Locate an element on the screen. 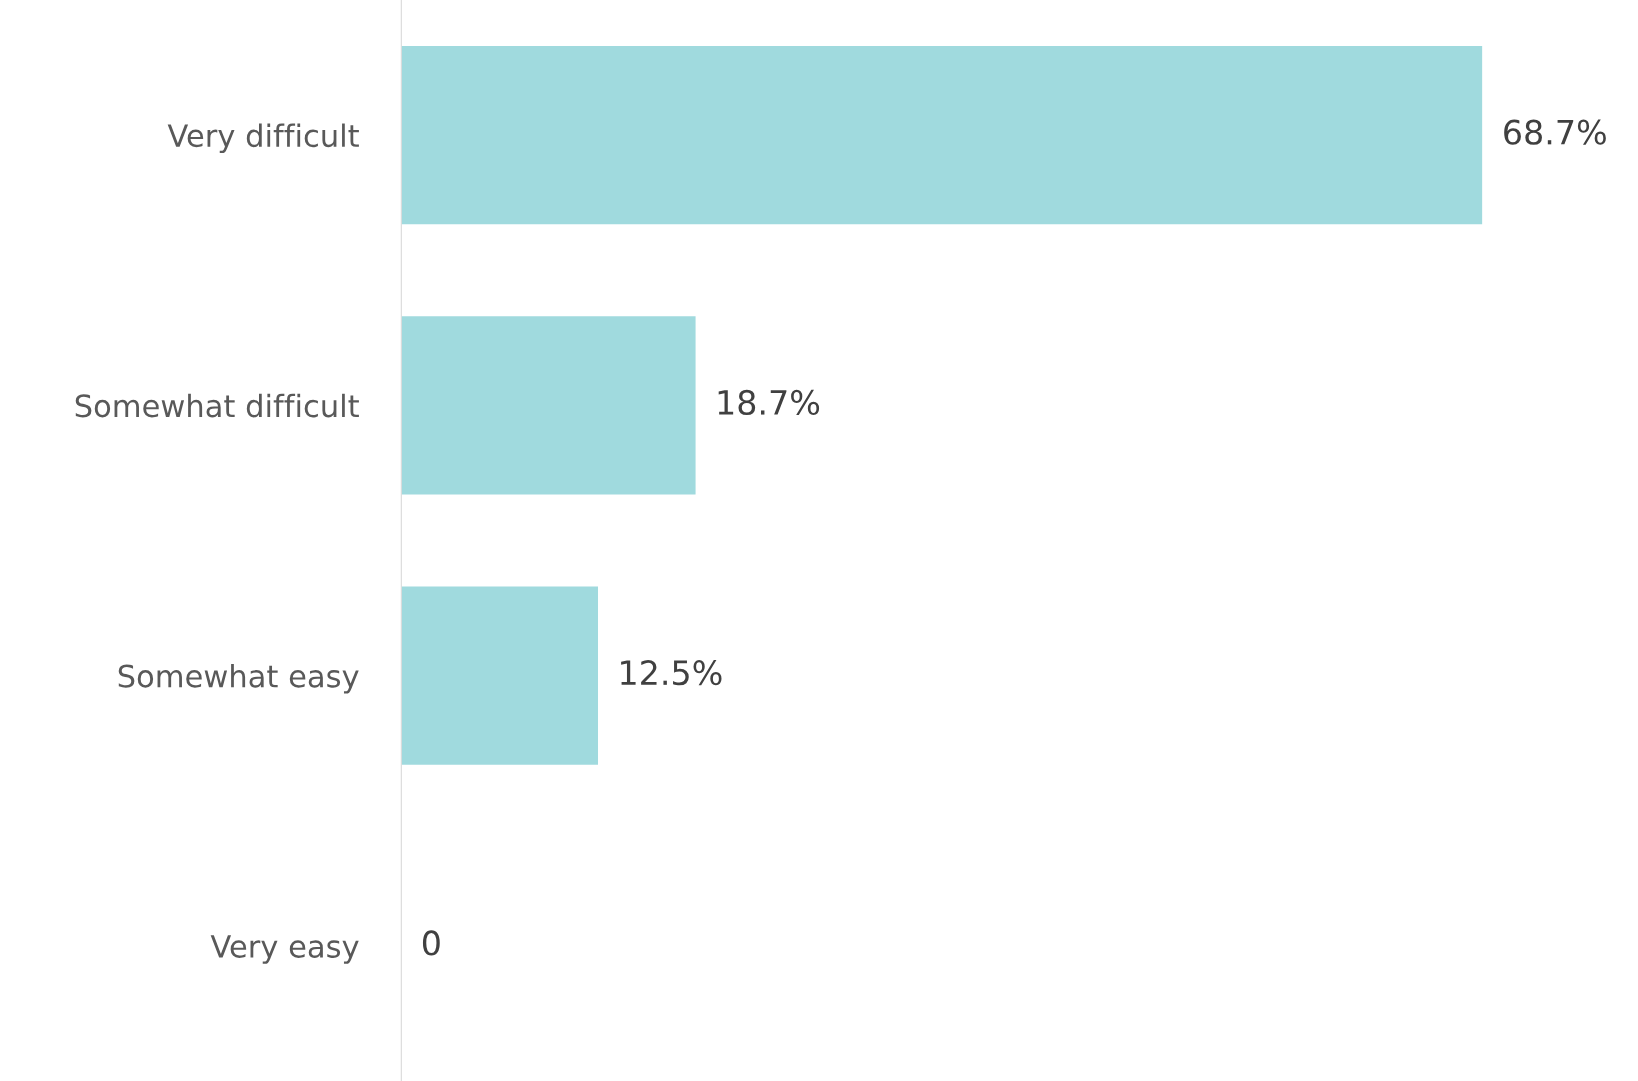 The height and width of the screenshot is (1081, 1638). y-tick-label: Very difficult is located at coordinates (263, 138).